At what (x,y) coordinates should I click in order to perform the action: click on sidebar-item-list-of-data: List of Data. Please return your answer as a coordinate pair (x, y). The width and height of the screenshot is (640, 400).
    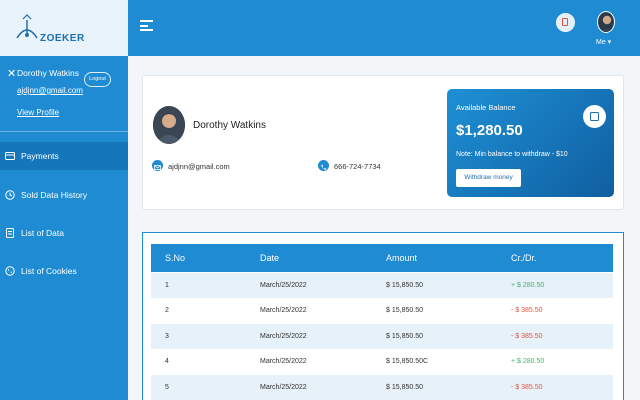
    Looking at the image, I should click on (64, 233).